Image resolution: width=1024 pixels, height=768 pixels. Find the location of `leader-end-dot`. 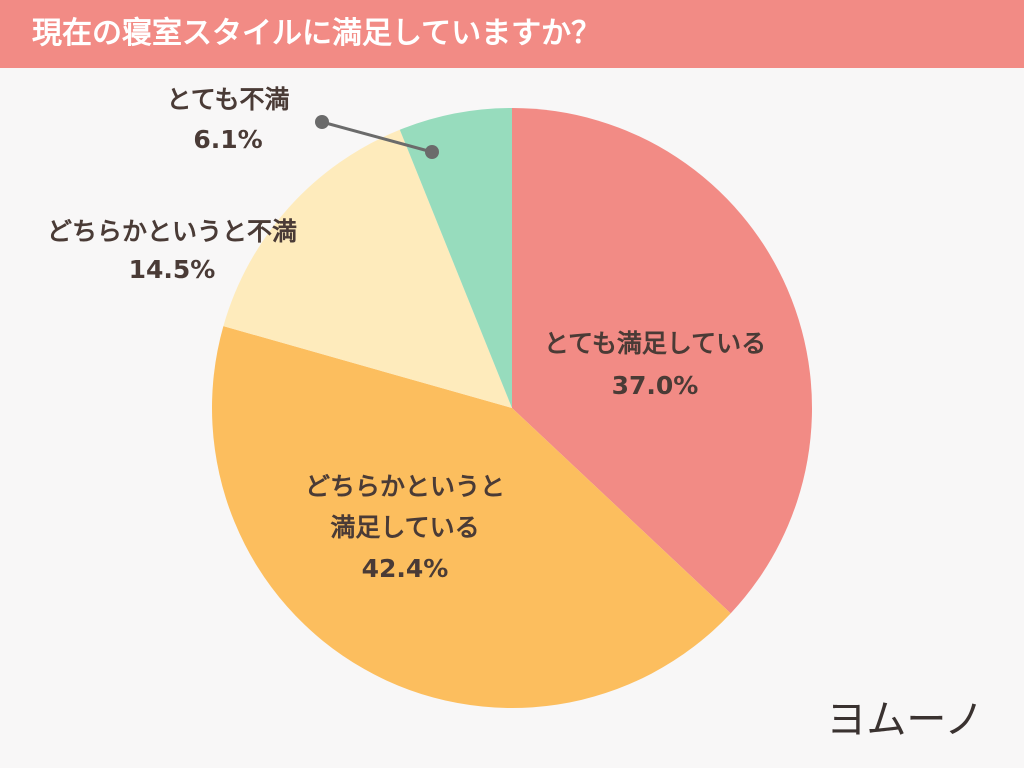

leader-end-dot is located at coordinates (432, 152).